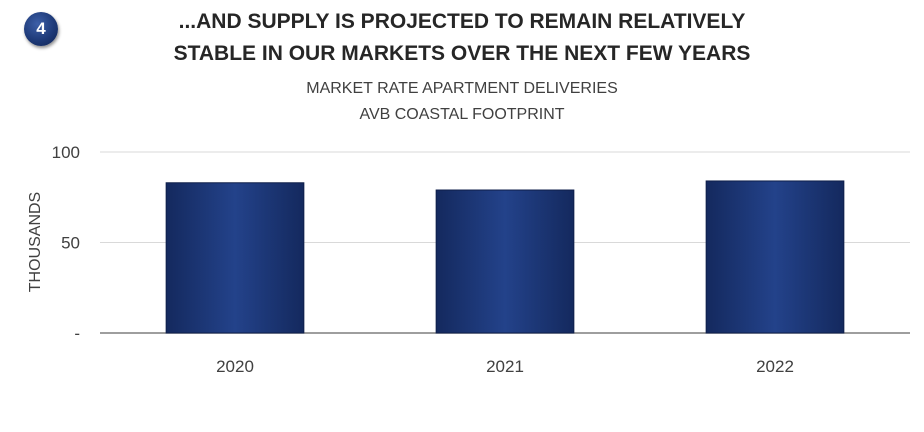 Image resolution: width=924 pixels, height=432 pixels. What do you see at coordinates (70, 243) in the screenshot?
I see `y-tick-label: 50` at bounding box center [70, 243].